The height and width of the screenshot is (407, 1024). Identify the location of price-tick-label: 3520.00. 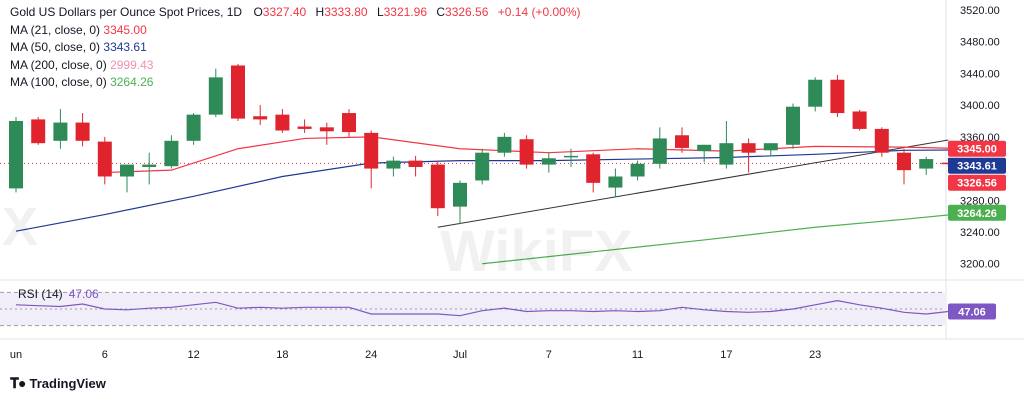
(980, 11).